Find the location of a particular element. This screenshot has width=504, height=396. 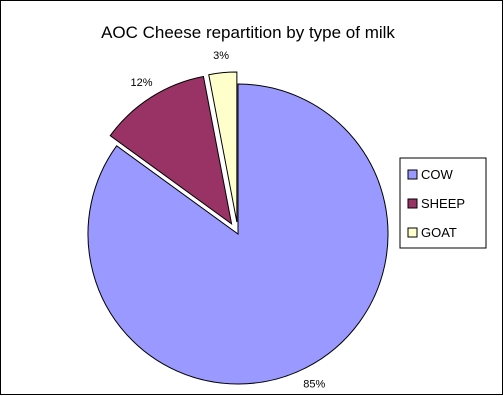

legend-label-goat: GOAT is located at coordinates (439, 232).